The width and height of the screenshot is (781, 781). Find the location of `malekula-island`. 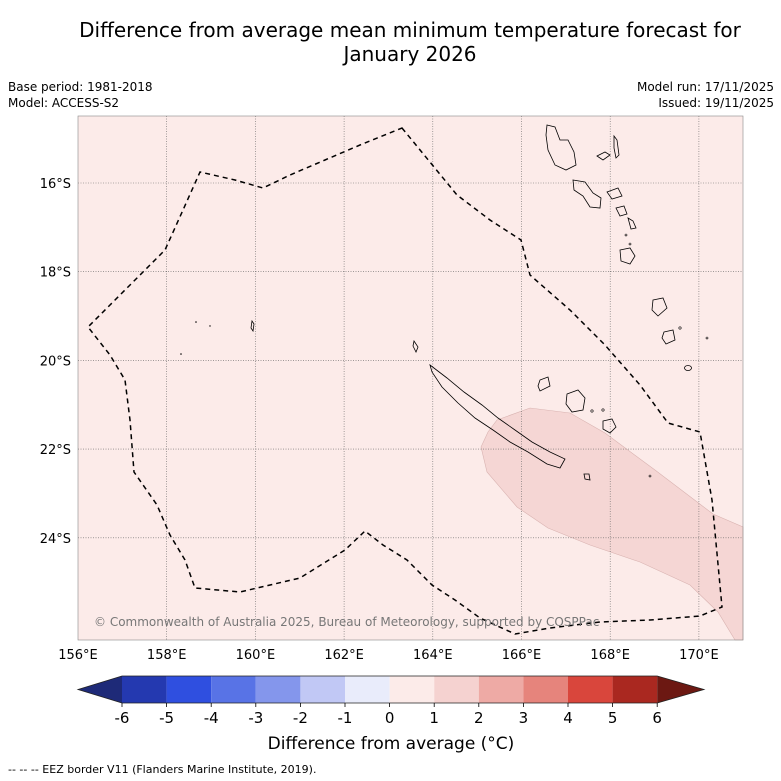

malekula-island is located at coordinates (587, 194).